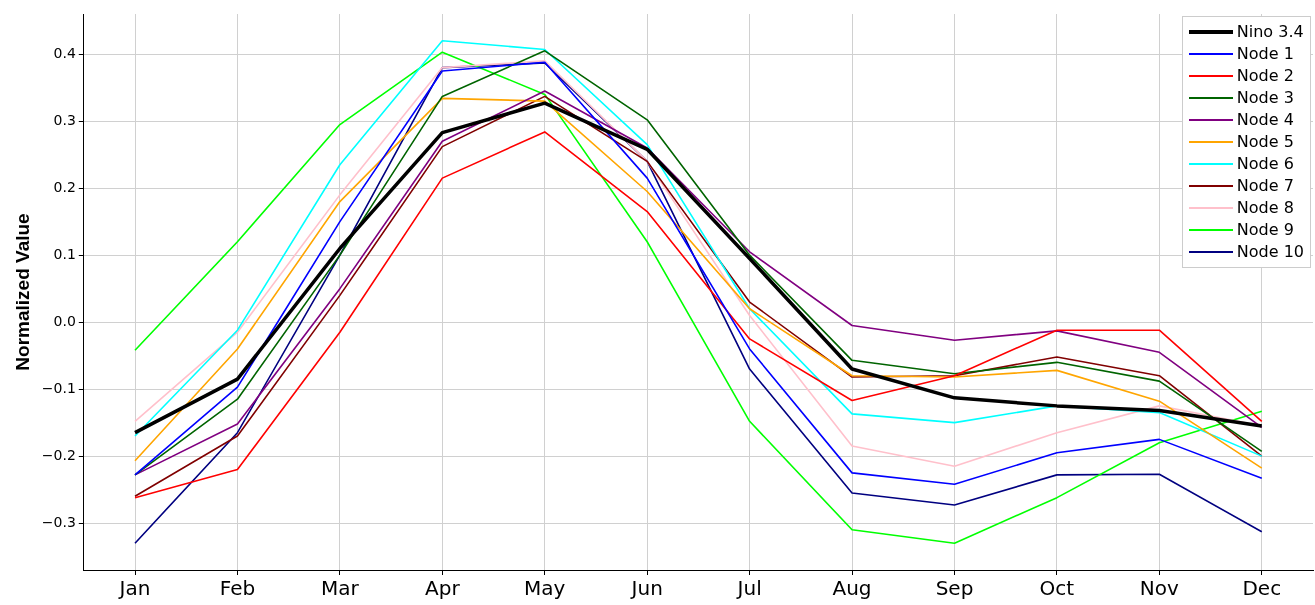 The width and height of the screenshot is (1315, 605). What do you see at coordinates (1265, 98) in the screenshot?
I see `legend-label: Node 3` at bounding box center [1265, 98].